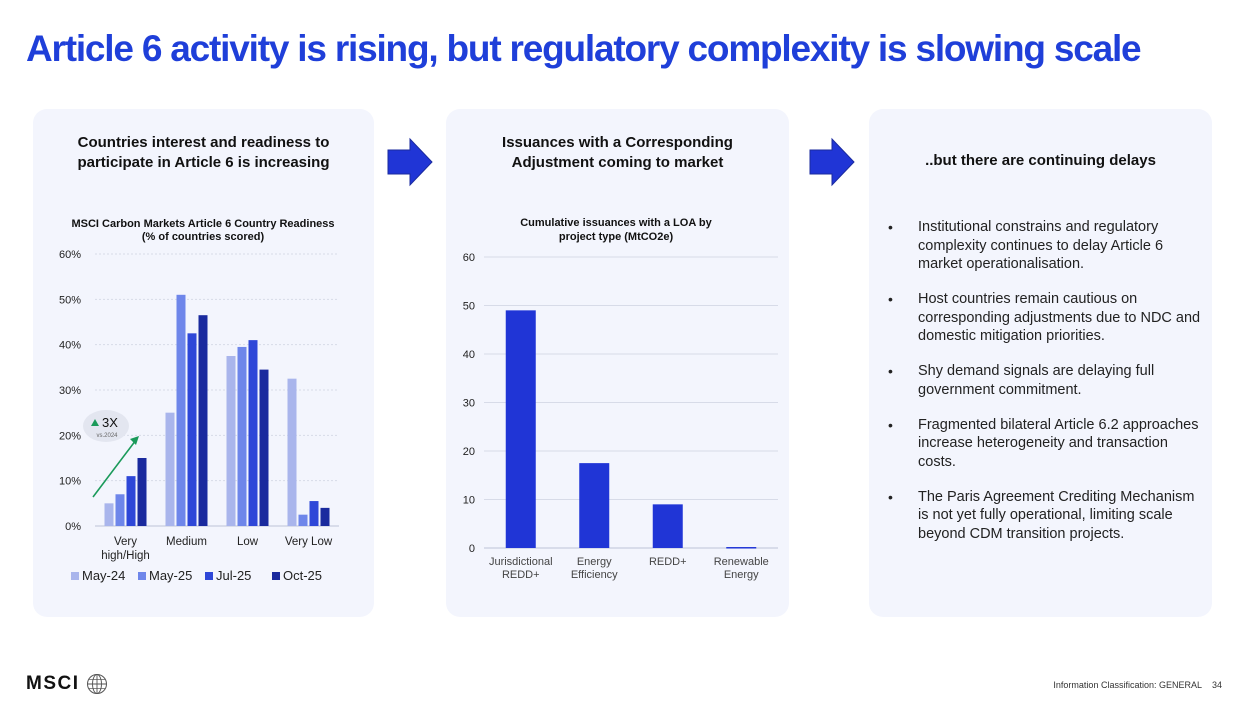  I want to click on y-tick-label: 20, so click(469, 452).